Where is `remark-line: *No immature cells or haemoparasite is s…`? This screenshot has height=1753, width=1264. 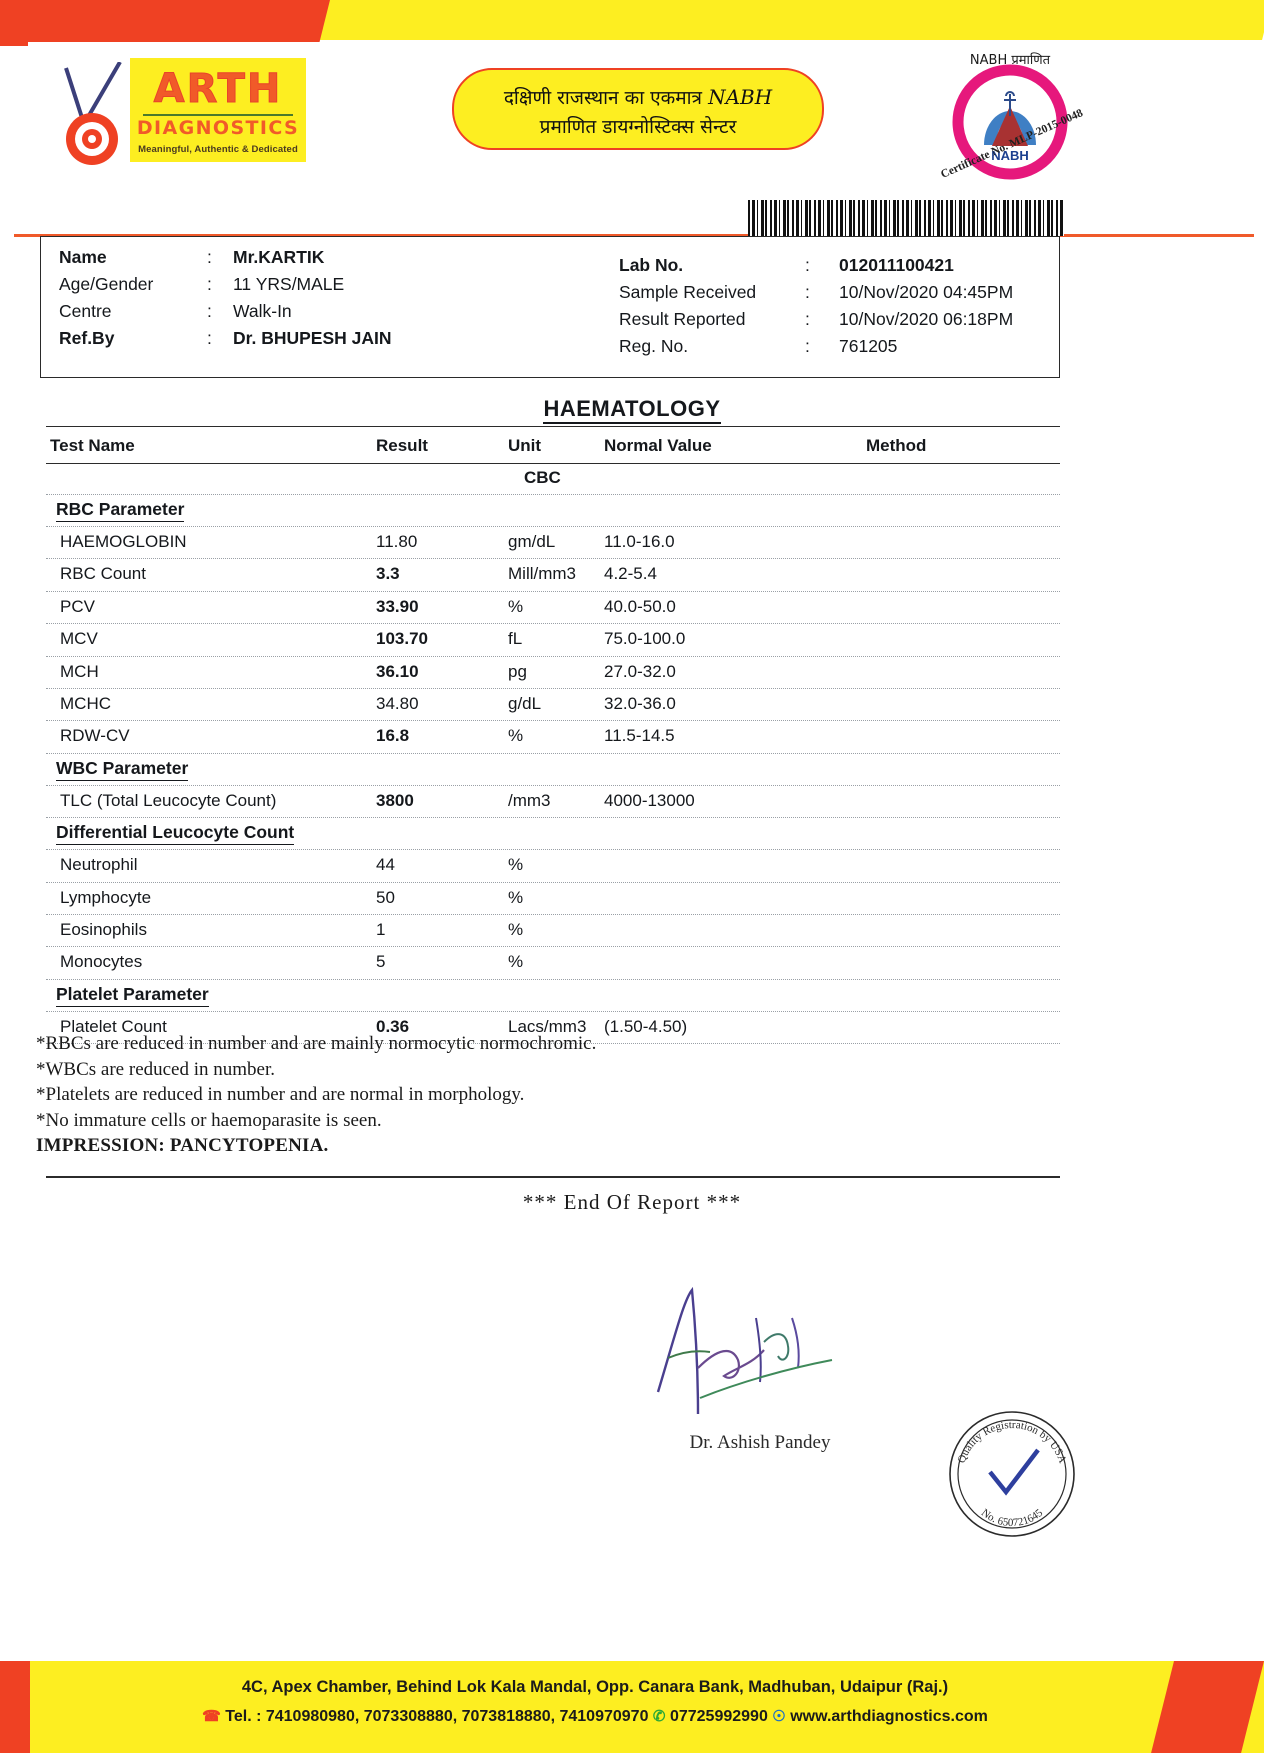 remark-line: *No immature cells or haemoparasite is s… is located at coordinates (209, 1120).